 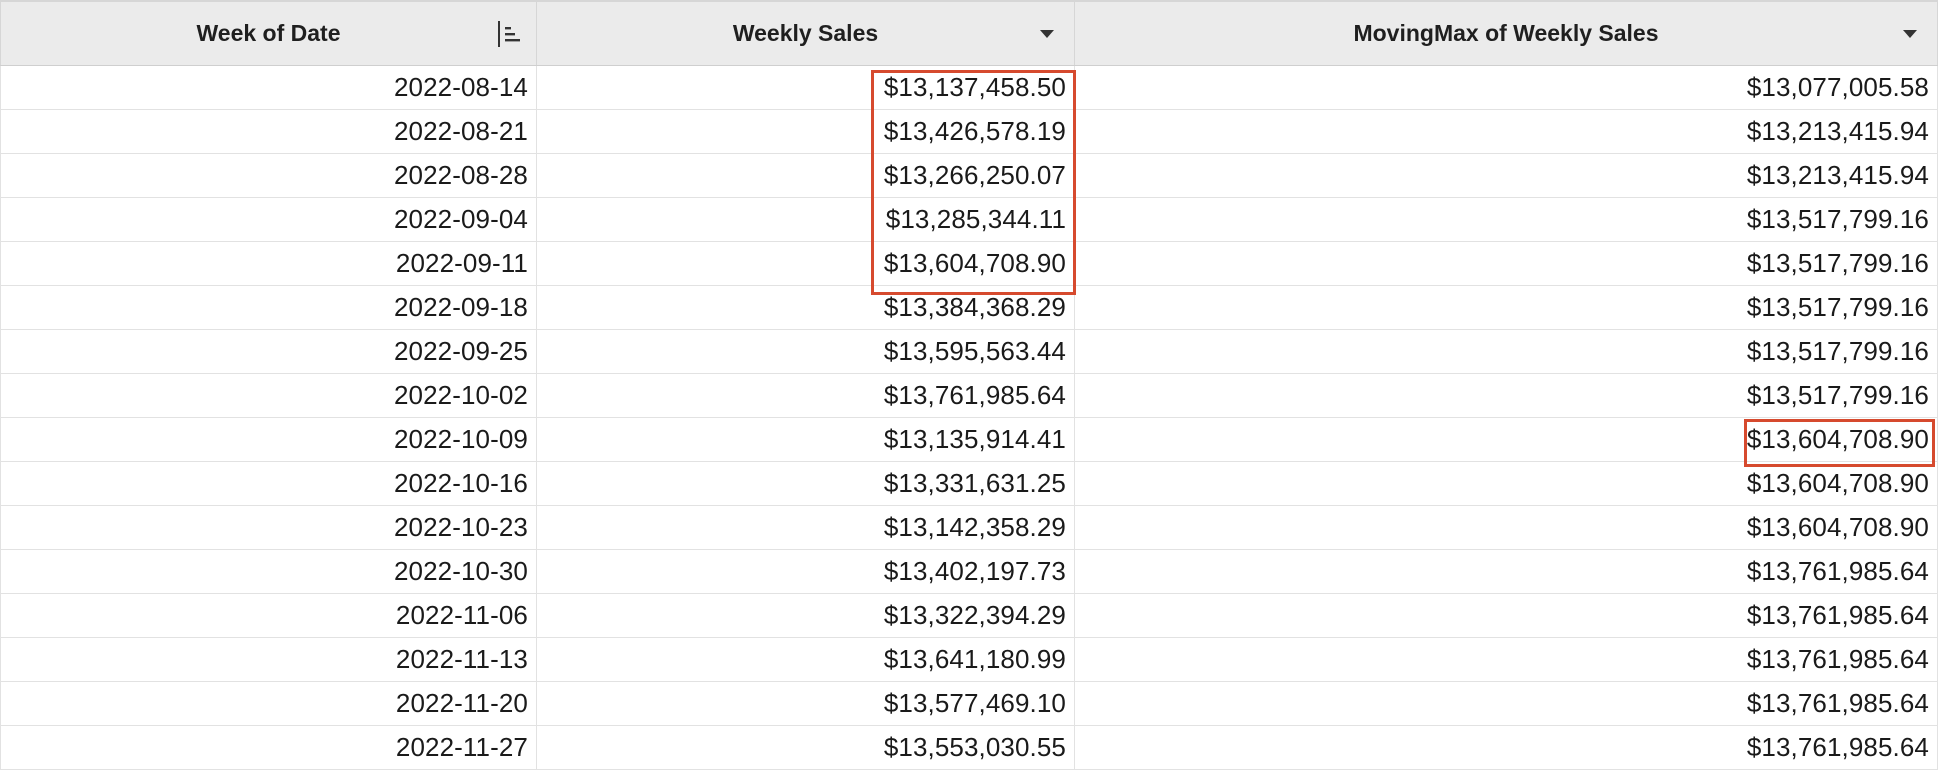 What do you see at coordinates (805, 483) in the screenshot?
I see `weekly-sales-cell: $13,331,631.25` at bounding box center [805, 483].